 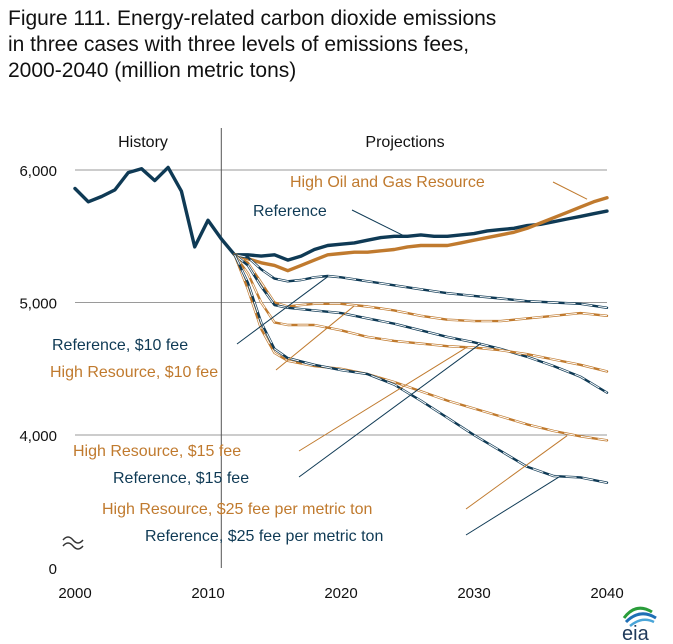 What do you see at coordinates (639, 616) in the screenshot?
I see `eia-logo-icon` at bounding box center [639, 616].